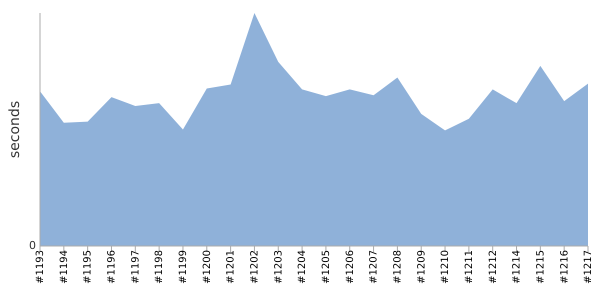  I want to click on x-tick-label: #1196, so click(112, 267).